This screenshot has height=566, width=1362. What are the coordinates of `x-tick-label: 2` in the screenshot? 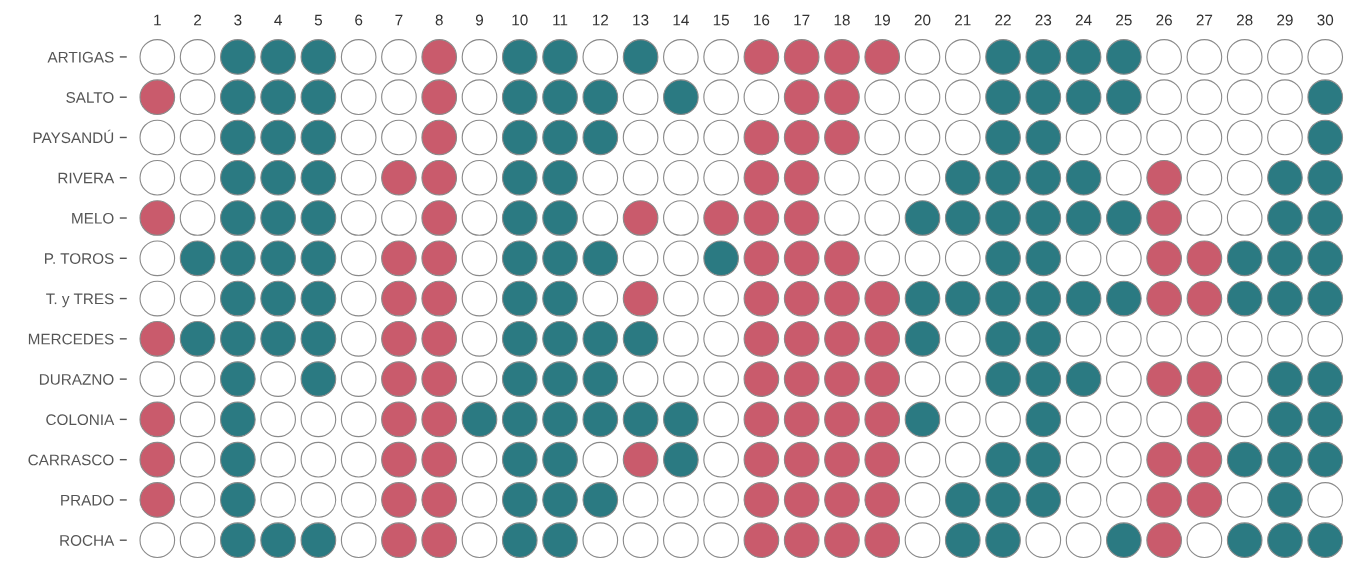 It's located at (198, 20).